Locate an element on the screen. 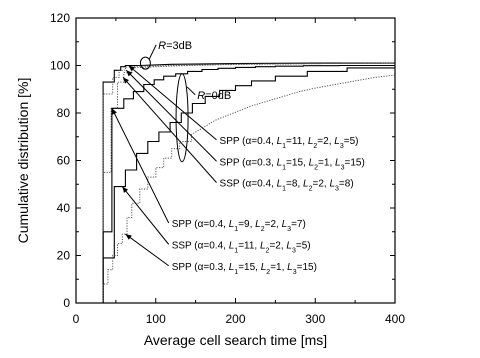  series-label-arrow-s3 is located at coordinates (169, 130).